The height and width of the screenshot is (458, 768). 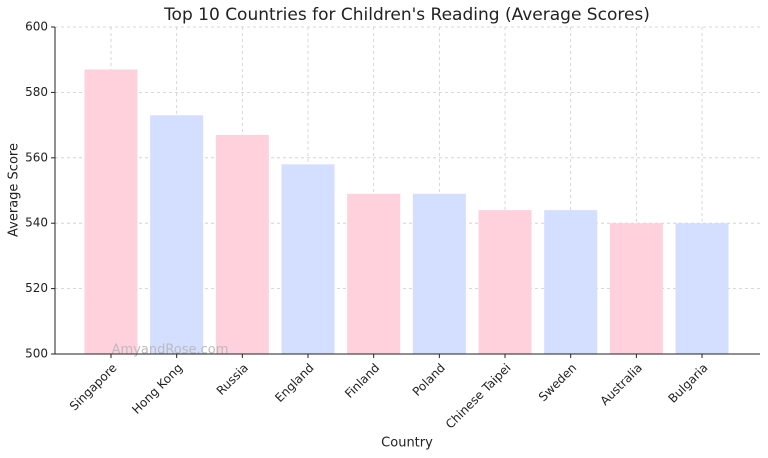 I want to click on x-tick-label: England, so click(x=294, y=383).